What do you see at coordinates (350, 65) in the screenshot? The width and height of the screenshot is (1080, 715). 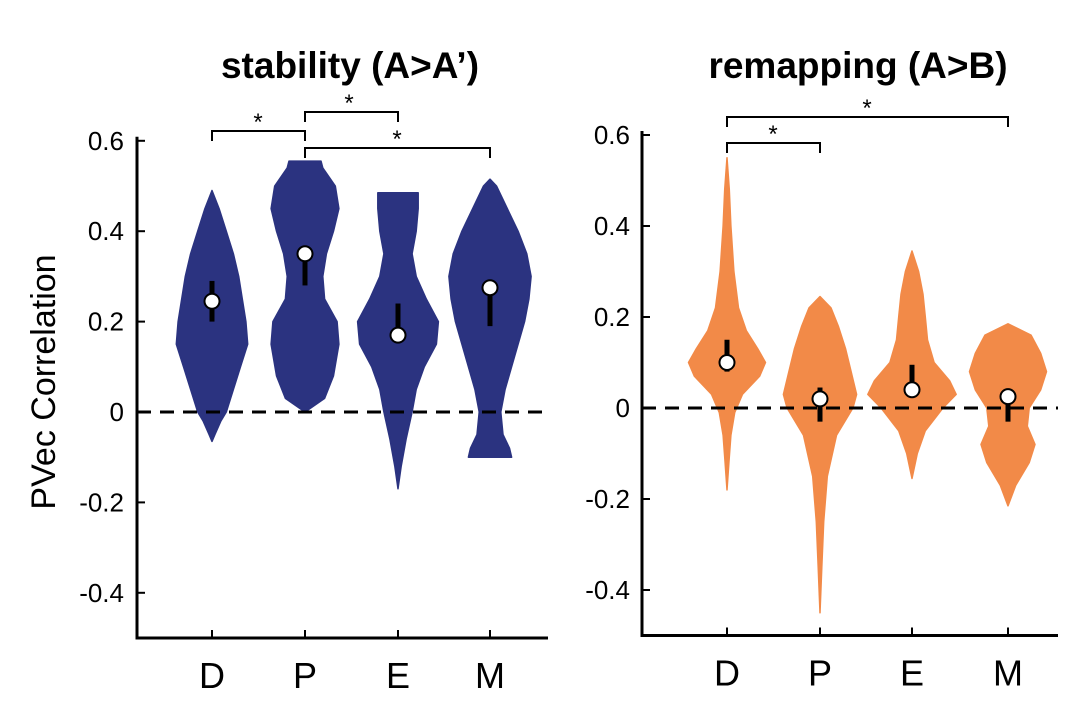 I see `chart-title: stability (A>A’)` at bounding box center [350, 65].